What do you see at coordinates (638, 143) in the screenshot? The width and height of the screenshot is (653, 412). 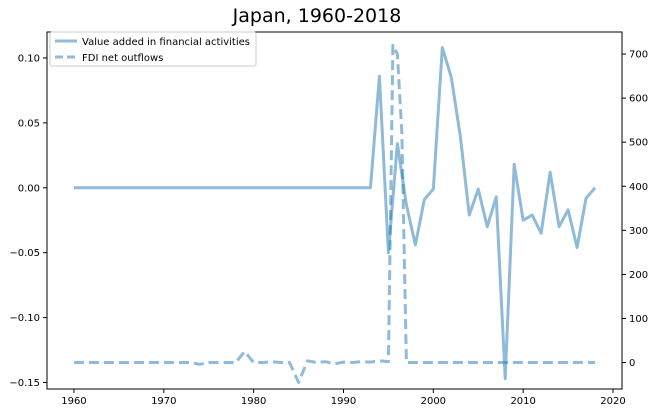 I see `y-right-tick-label: 500` at bounding box center [638, 143].